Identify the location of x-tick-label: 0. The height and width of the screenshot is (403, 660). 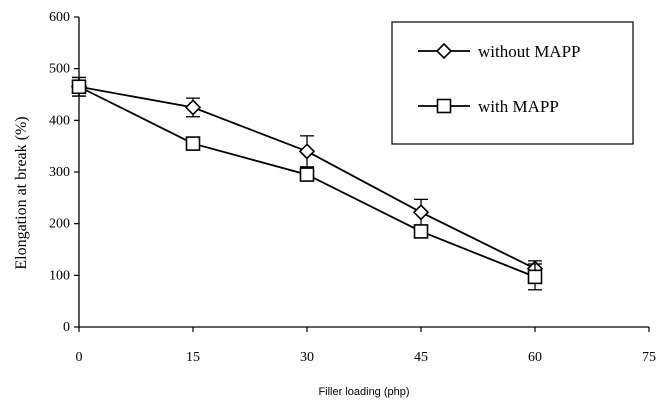
(79, 357).